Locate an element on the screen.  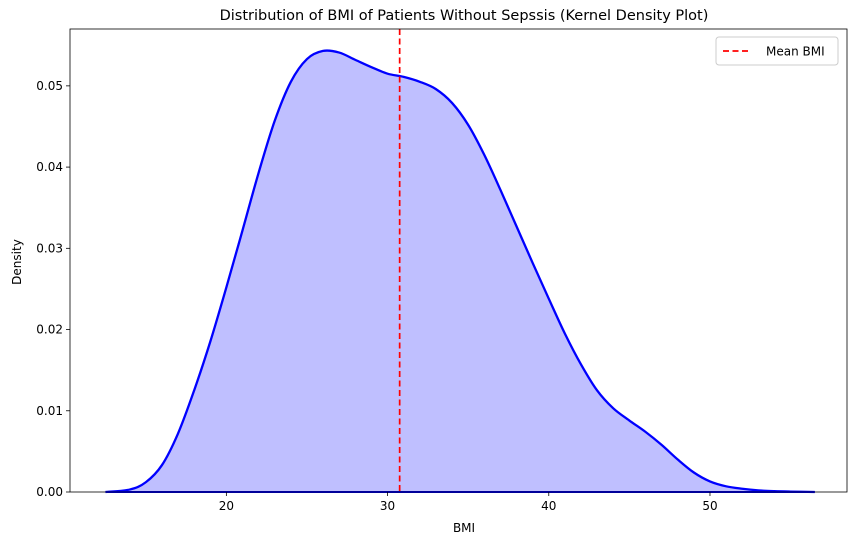
legend-box is located at coordinates (777, 51).